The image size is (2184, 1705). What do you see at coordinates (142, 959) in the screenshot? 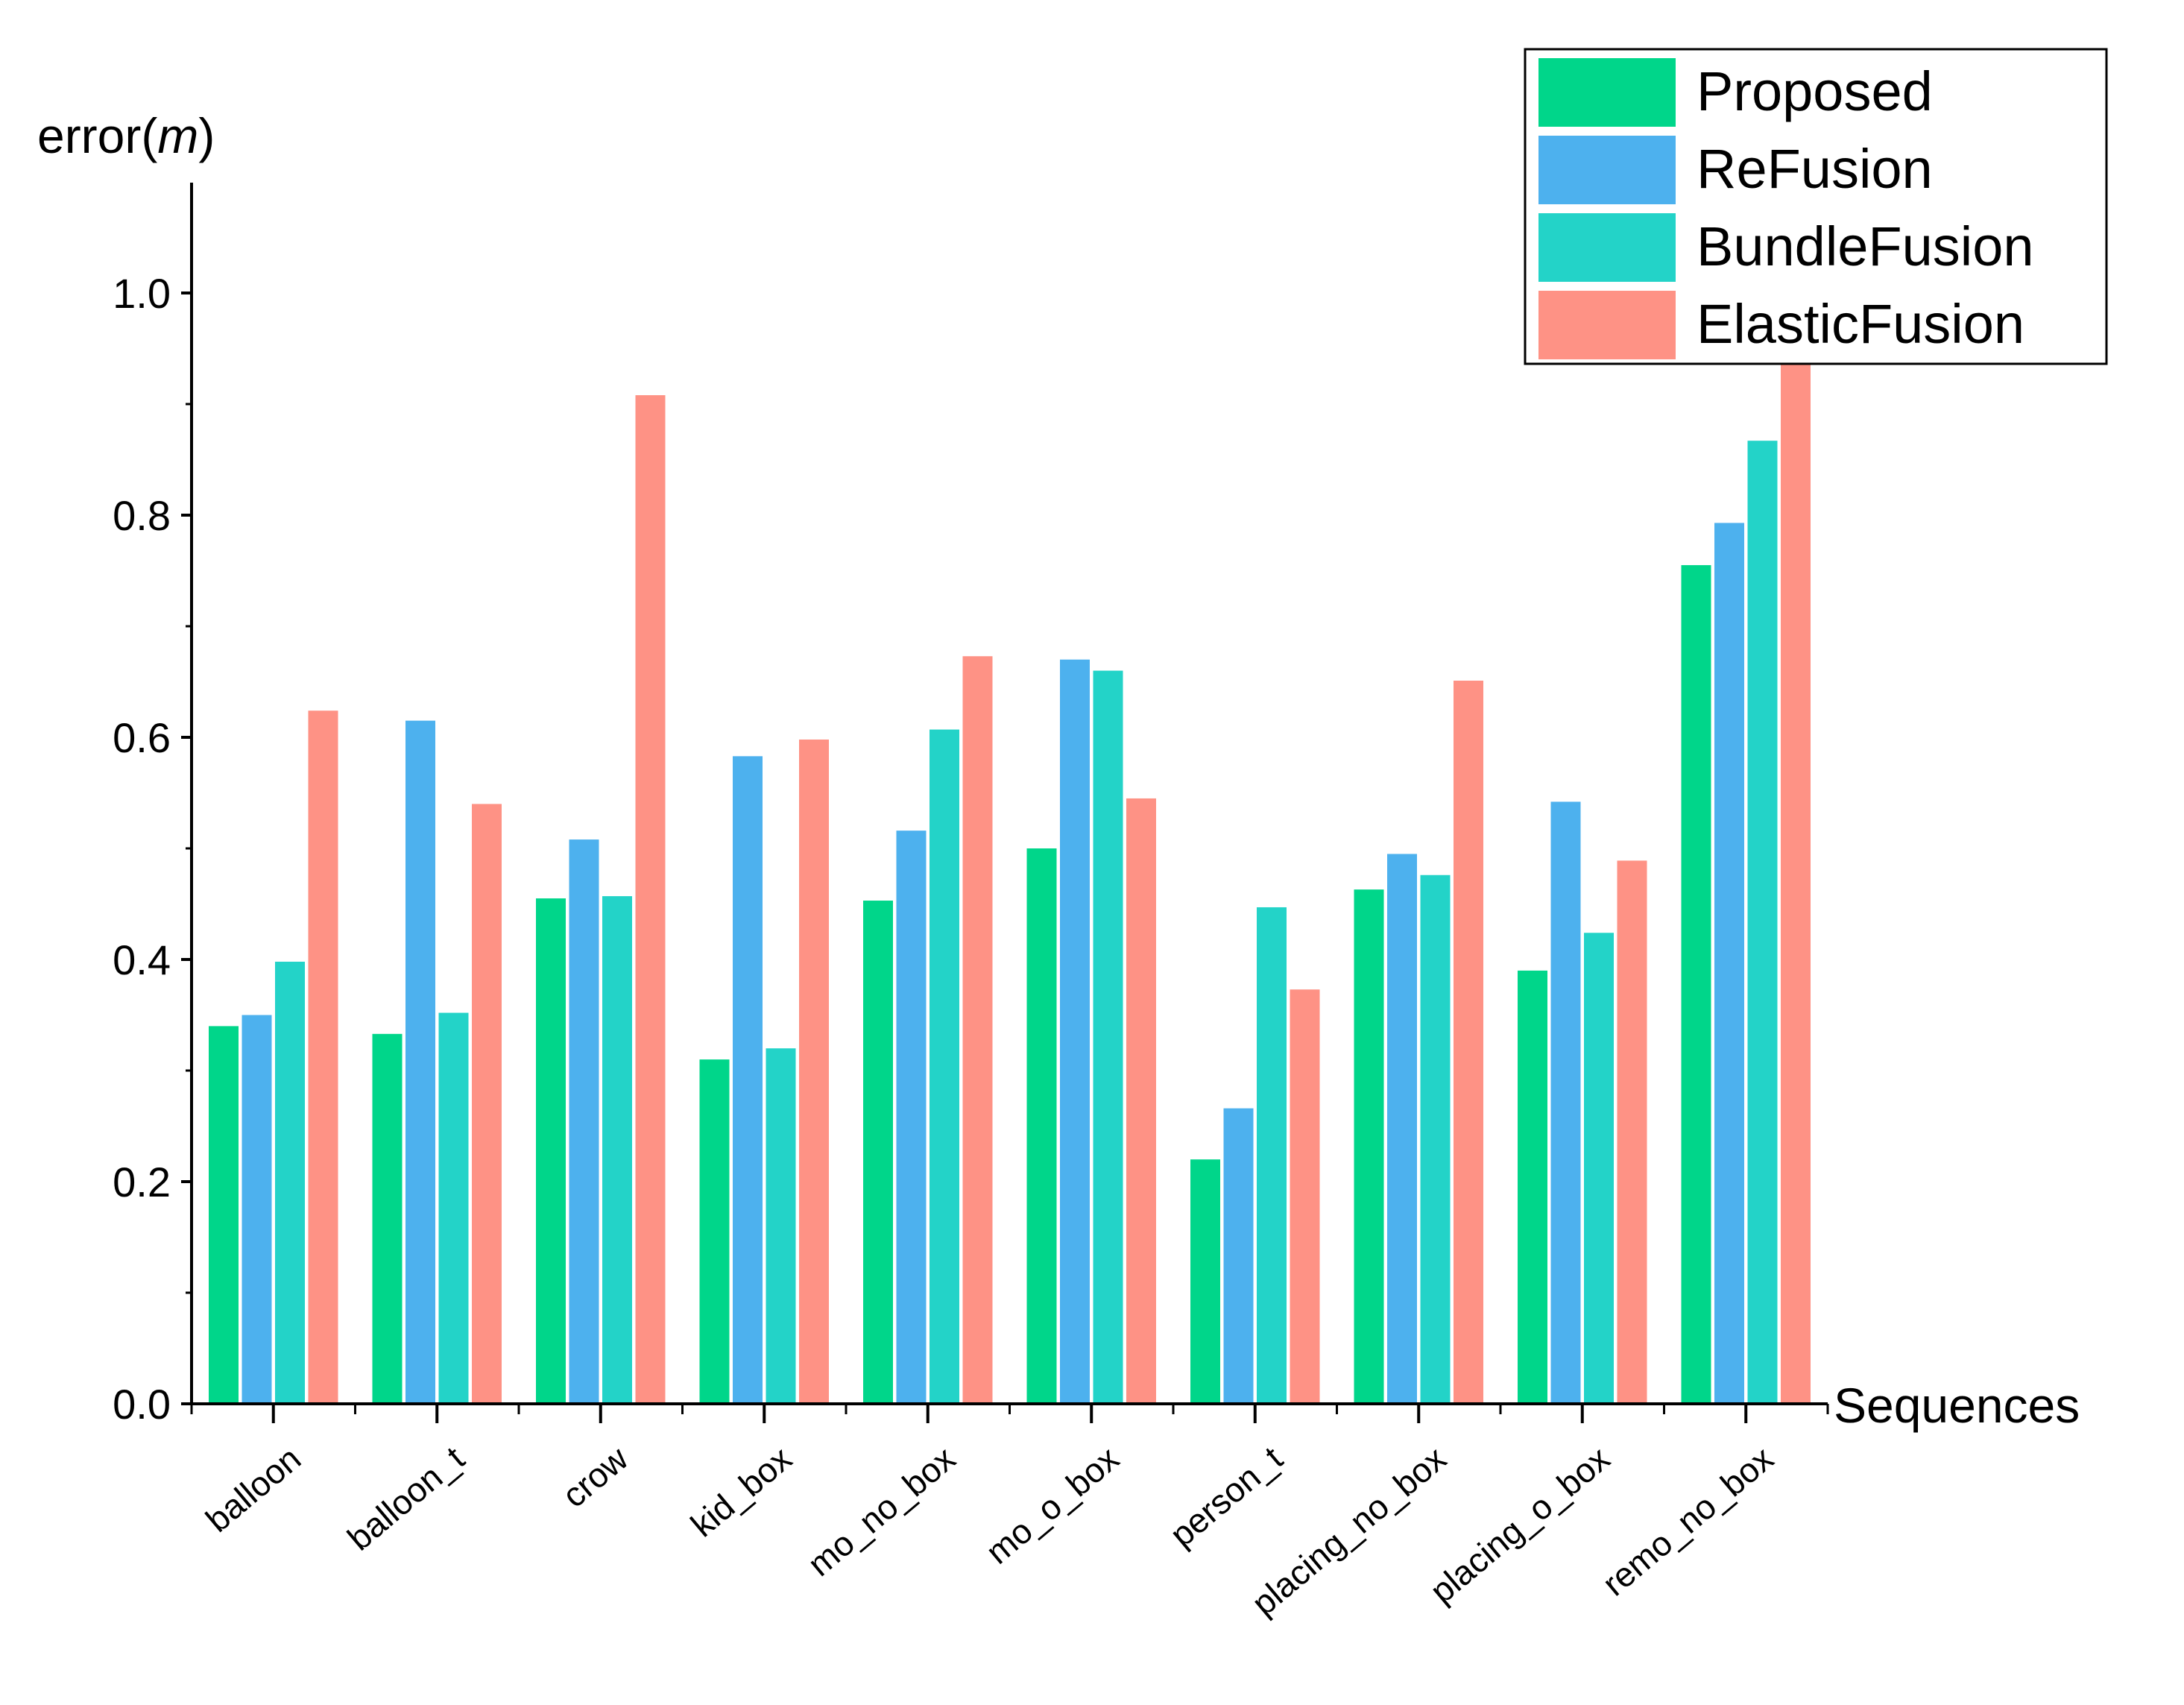
I see `y-tick-label: 0.4` at bounding box center [142, 959].